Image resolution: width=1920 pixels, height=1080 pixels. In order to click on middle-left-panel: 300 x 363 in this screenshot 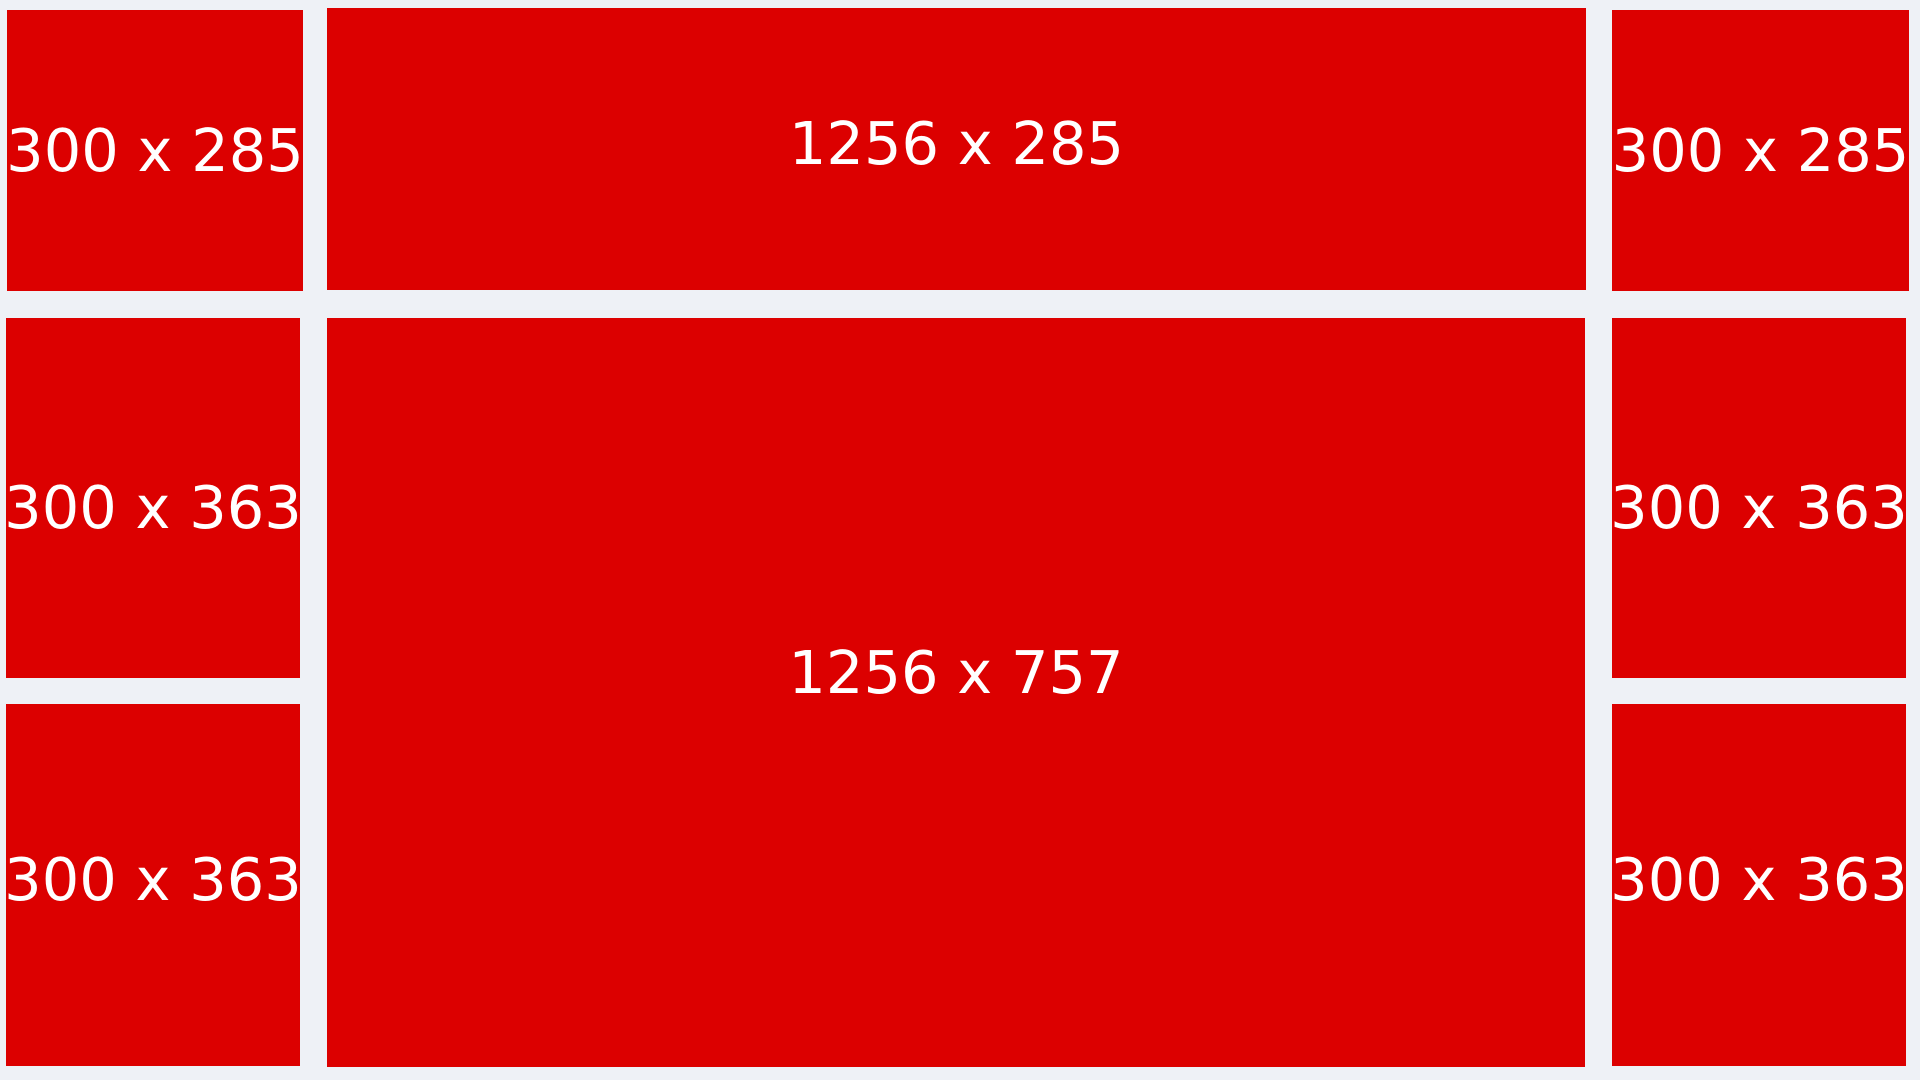, I will do `click(153, 498)`.